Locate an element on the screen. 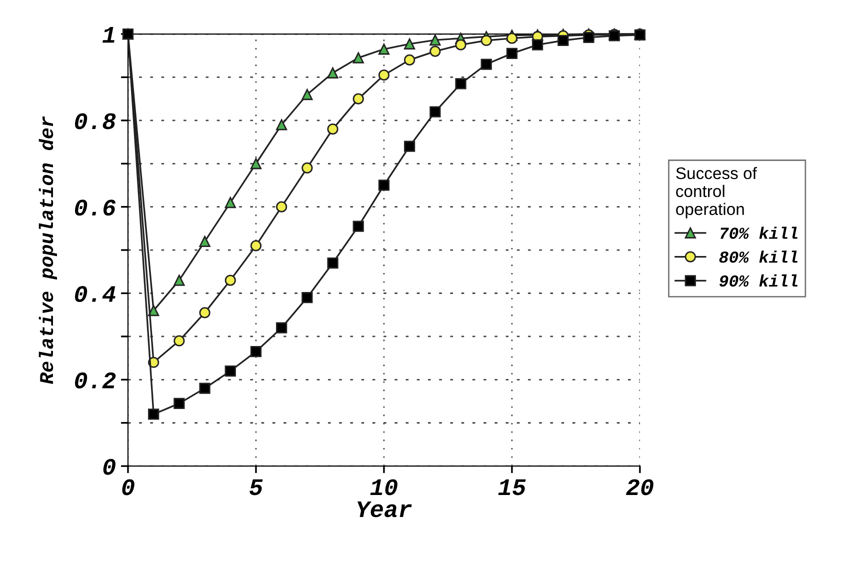 The height and width of the screenshot is (567, 842). y-tick-label: 0 is located at coordinates (109, 466).